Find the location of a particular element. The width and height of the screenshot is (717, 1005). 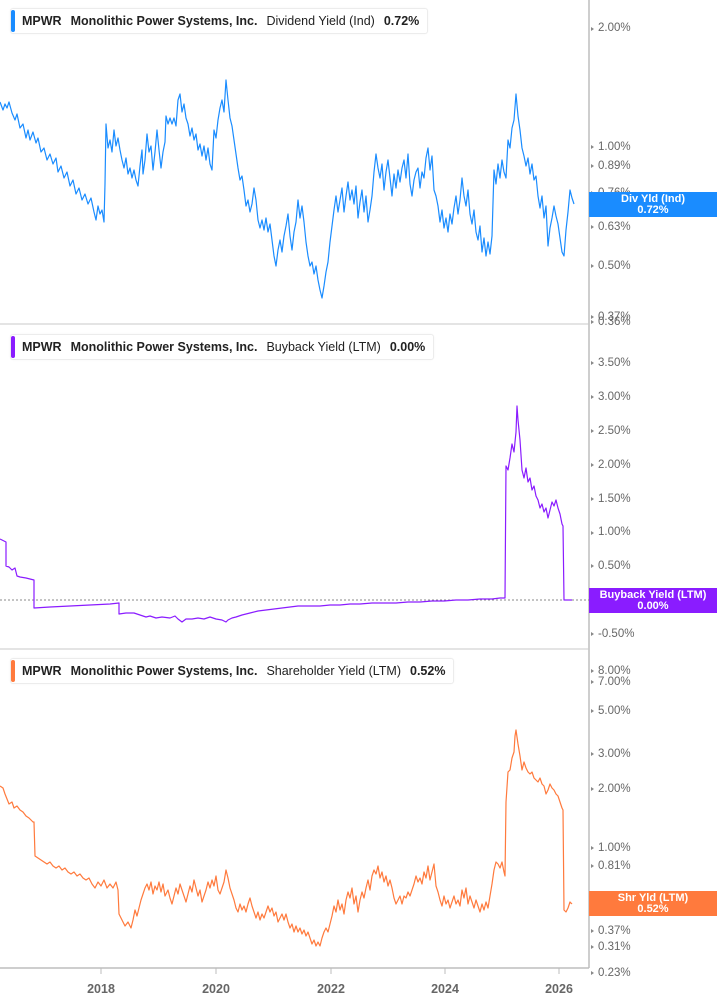

metric-name: Shareholder Yield (LTM) is located at coordinates (333, 671).